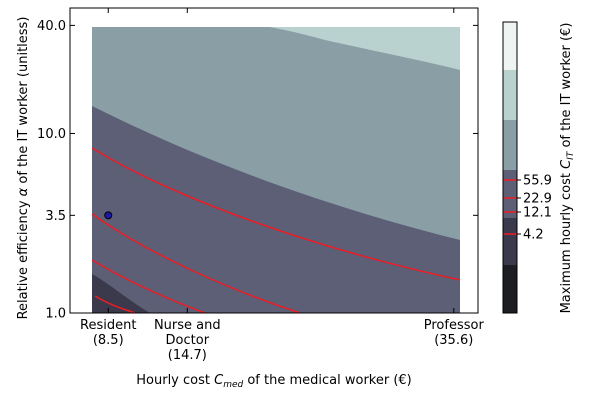 The image size is (600, 404). I want to click on colorbar-ticks: 55.9 22.912.1 4.2, so click(527, 208).